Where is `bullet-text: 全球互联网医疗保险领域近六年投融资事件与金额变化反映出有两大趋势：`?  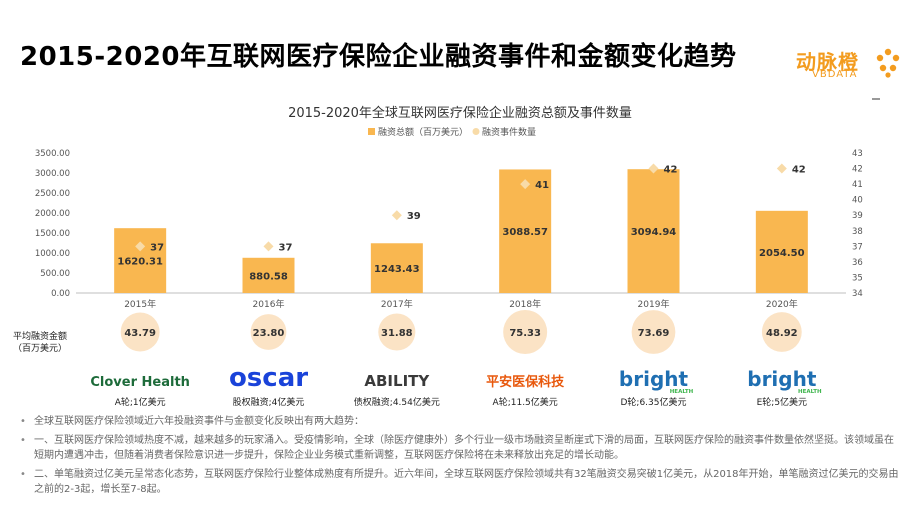
bullet-text: 全球互联网医疗保险领域近六年投融资事件与金额变化反映出有两大趋势： is located at coordinates (199, 421).